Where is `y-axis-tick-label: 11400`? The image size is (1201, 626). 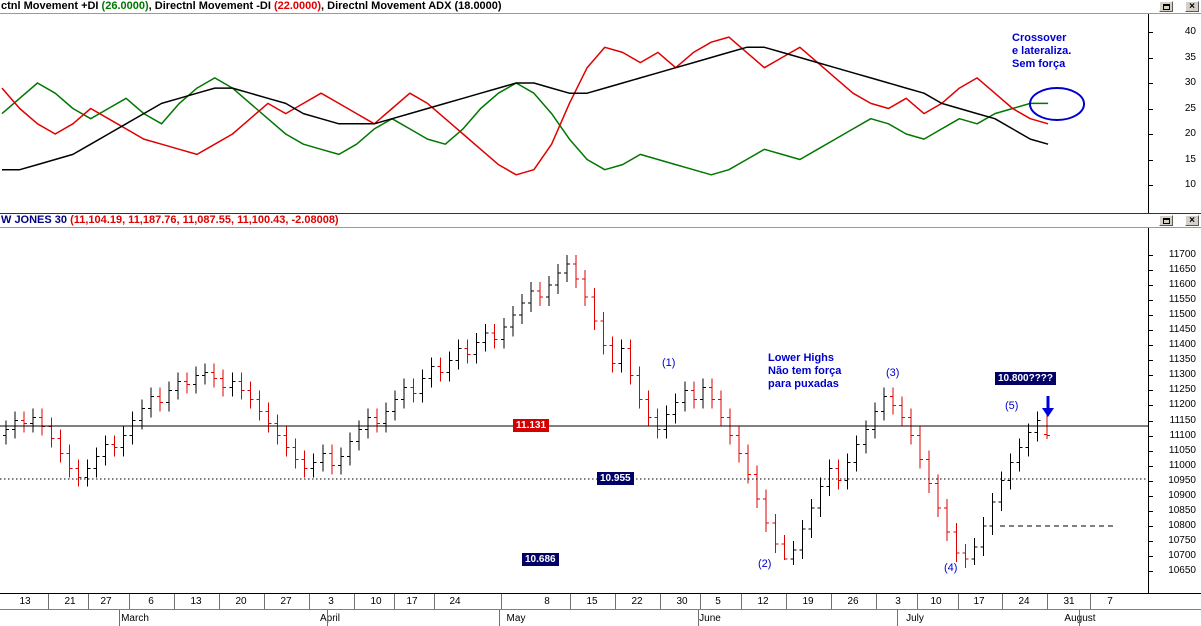 y-axis-tick-label: 11400 is located at coordinates (1182, 345).